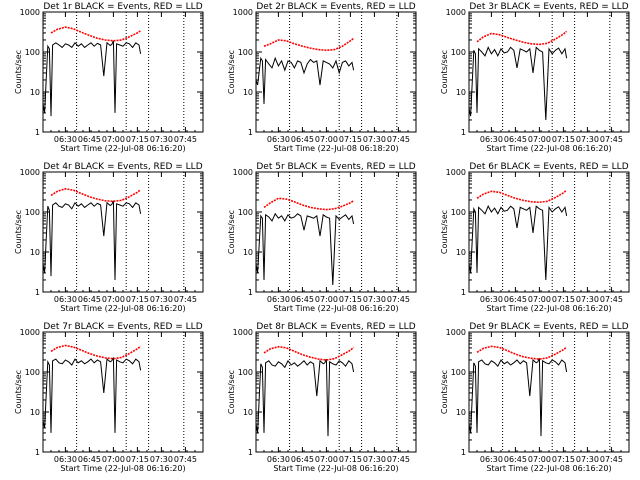 The image size is (640, 480). I want to click on panel-title: Det 6r BLACK = Events, RED = LLD, so click(548, 167).